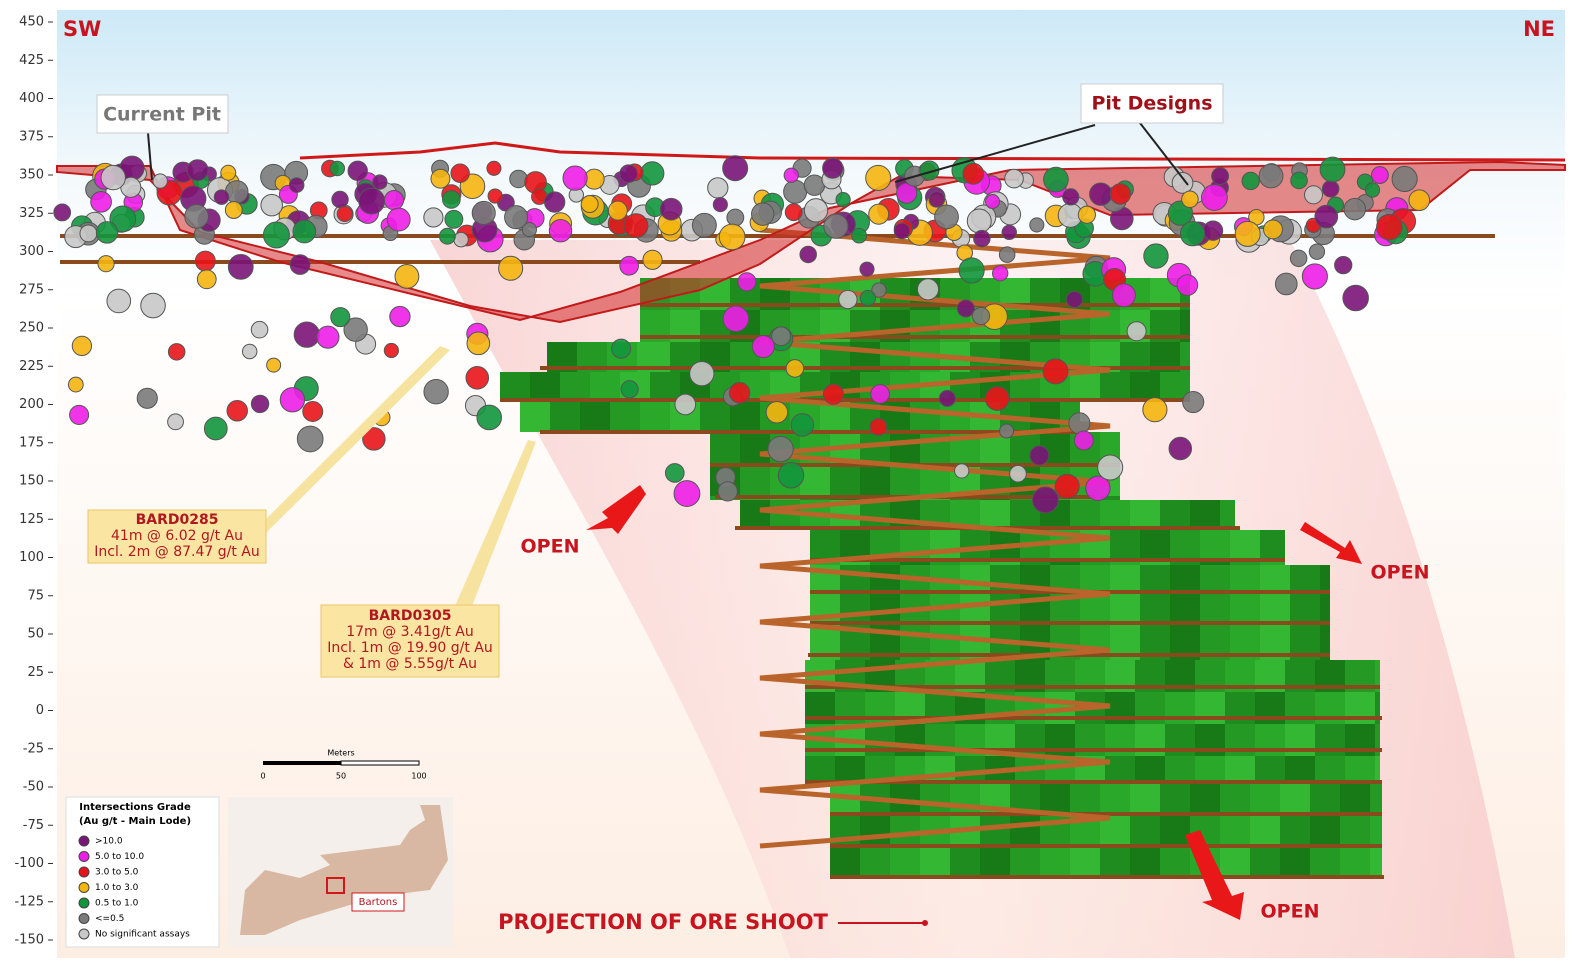 Image resolution: width=1575 pixels, height=971 pixels. Describe the element at coordinates (142, 935) in the screenshot. I see `legend-label: No significant assays` at that location.